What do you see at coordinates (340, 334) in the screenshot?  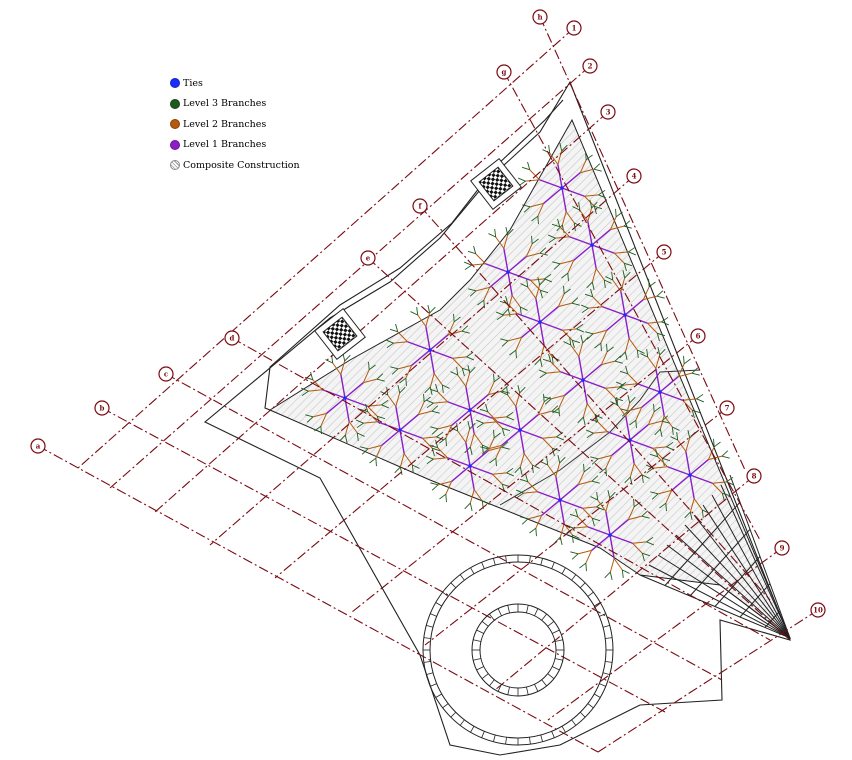 I see `stair-core-lower` at bounding box center [340, 334].